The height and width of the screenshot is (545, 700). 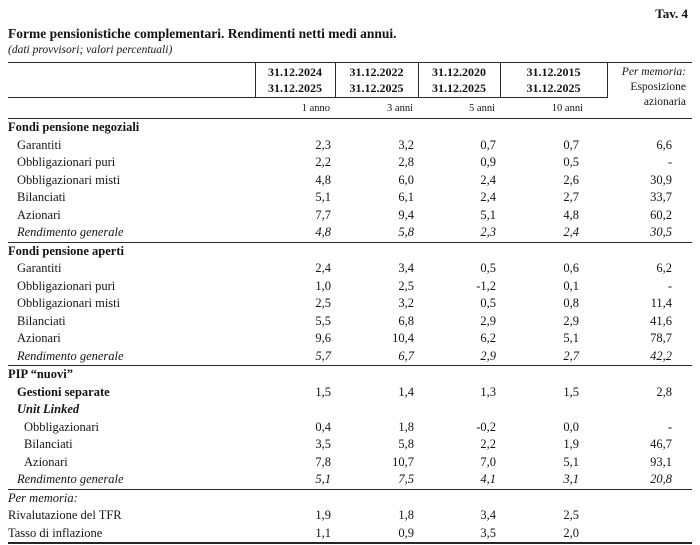 What do you see at coordinates (571, 285) in the screenshot?
I see `value-cell: 0,1` at bounding box center [571, 285].